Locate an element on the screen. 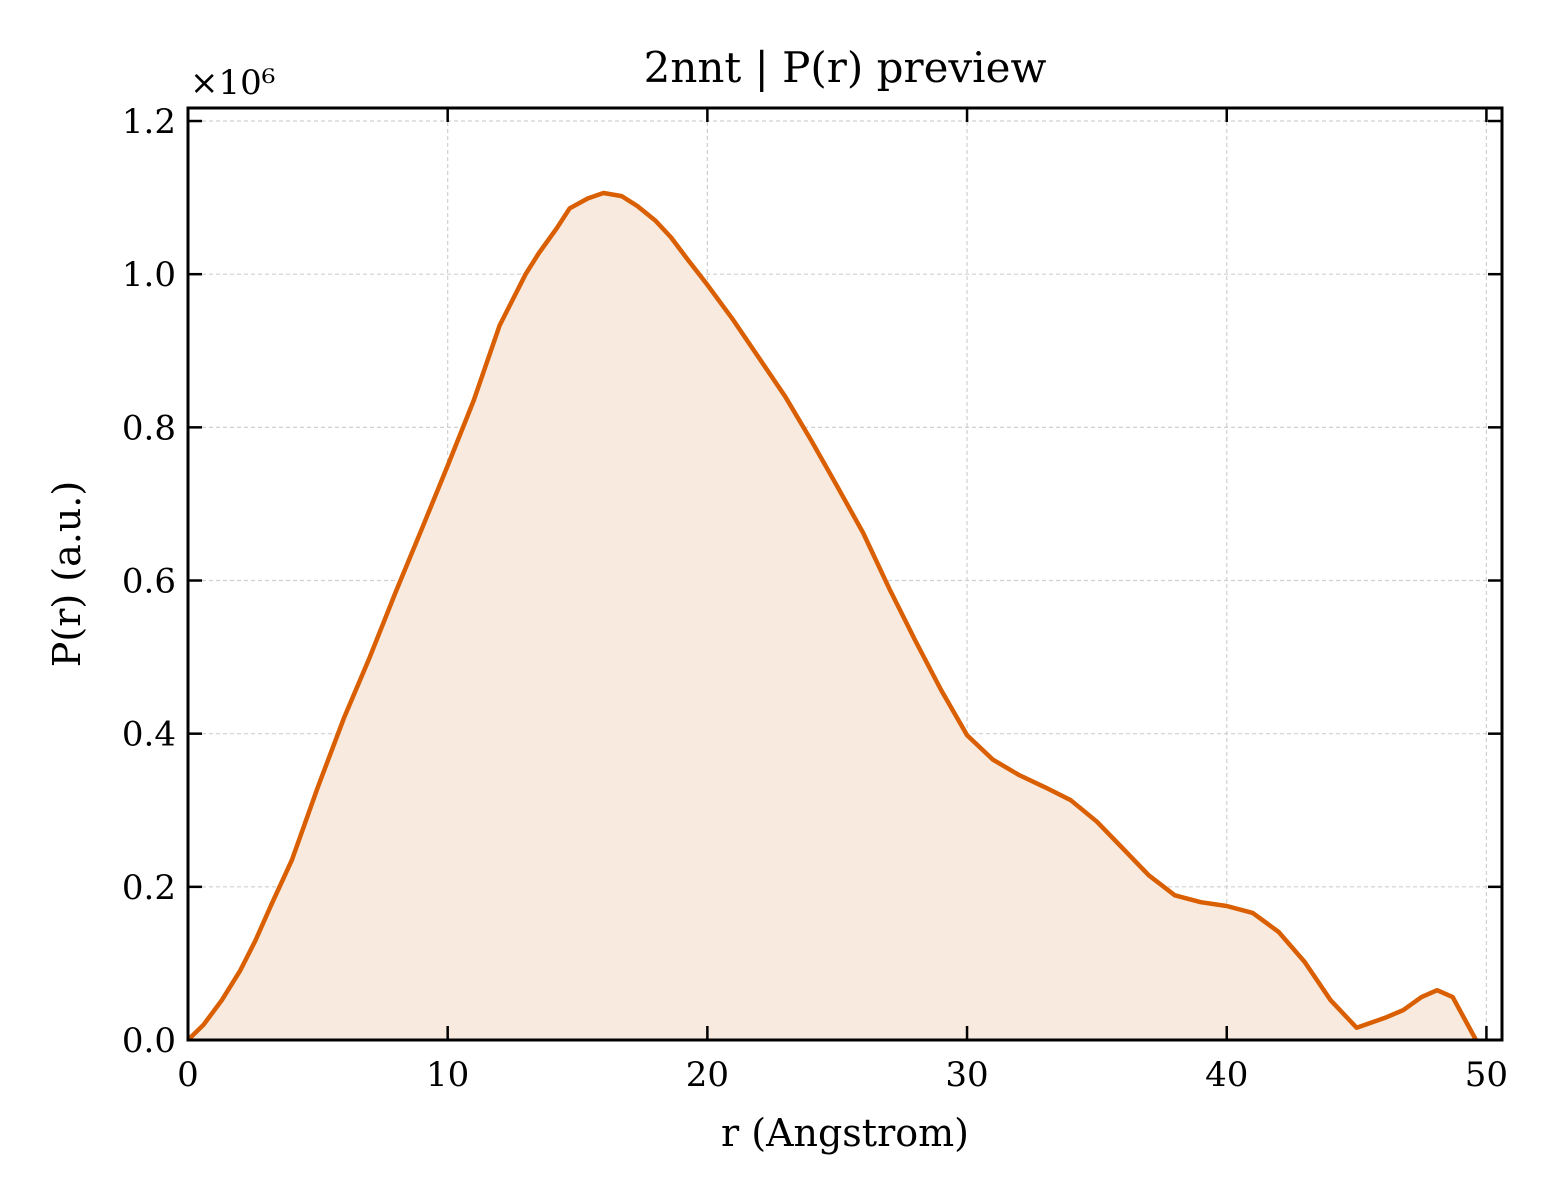  y-tick-label: 0.6 is located at coordinates (149, 582).